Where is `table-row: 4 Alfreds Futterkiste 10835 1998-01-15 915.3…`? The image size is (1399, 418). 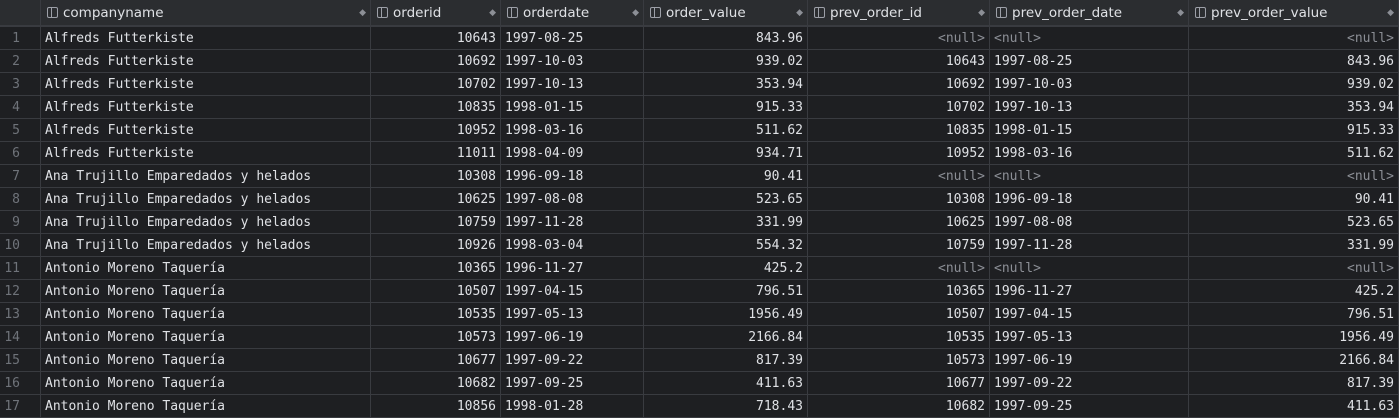 table-row: 4 Alfreds Futterkiste 10835 1998-01-15 915.3… is located at coordinates (699, 107).